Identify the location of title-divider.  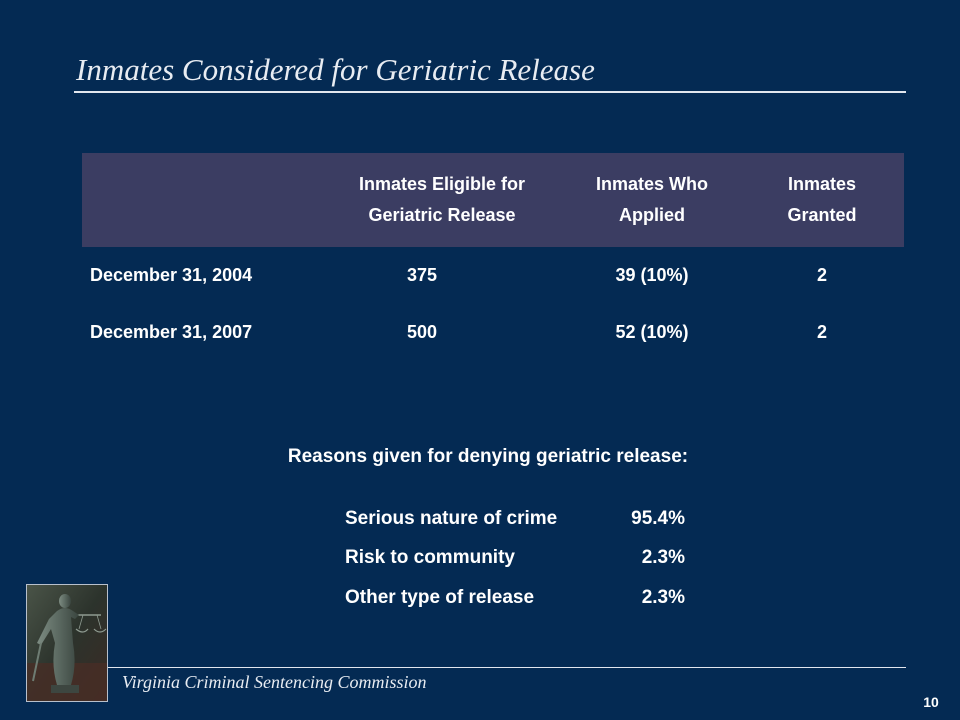
(490, 92).